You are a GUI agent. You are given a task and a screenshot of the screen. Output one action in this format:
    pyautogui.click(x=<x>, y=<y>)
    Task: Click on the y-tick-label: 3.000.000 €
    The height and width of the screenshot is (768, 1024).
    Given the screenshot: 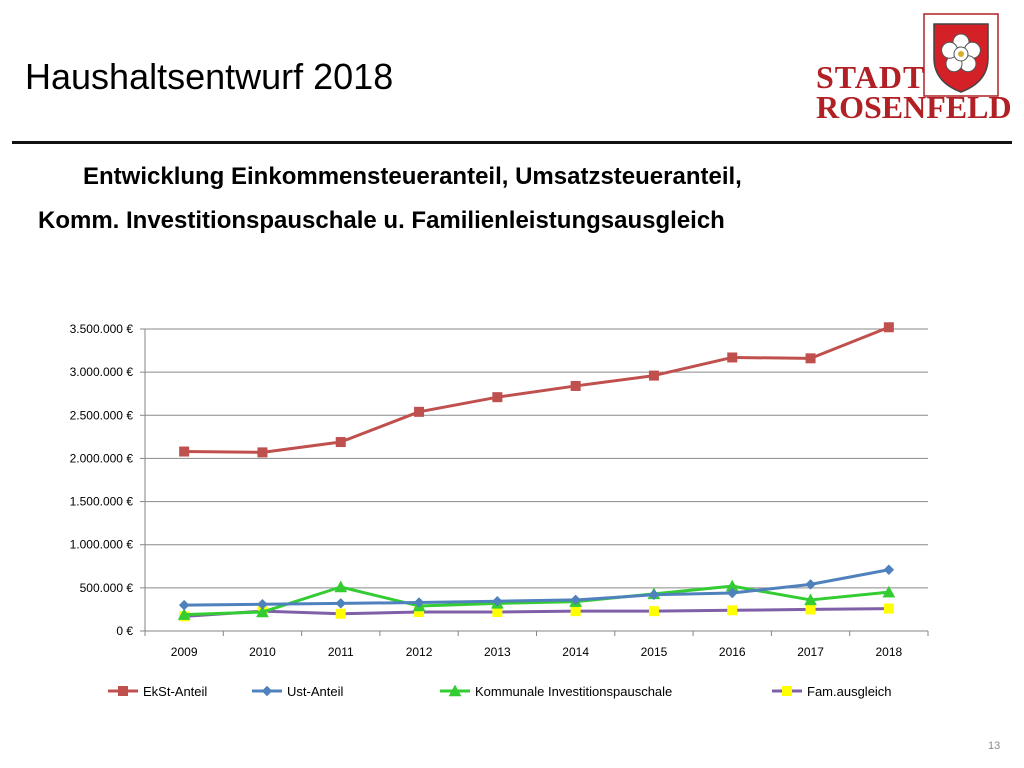 What is the action you would take?
    pyautogui.click(x=102, y=372)
    